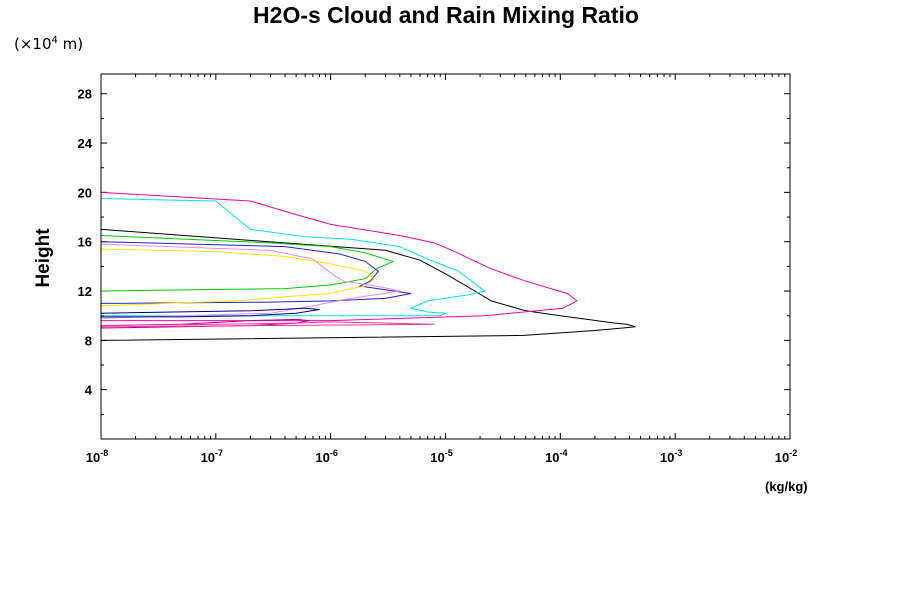 This screenshot has height=600, width=900. What do you see at coordinates (97, 456) in the screenshot?
I see `x-tick-label: 10⁻⁸` at bounding box center [97, 456].